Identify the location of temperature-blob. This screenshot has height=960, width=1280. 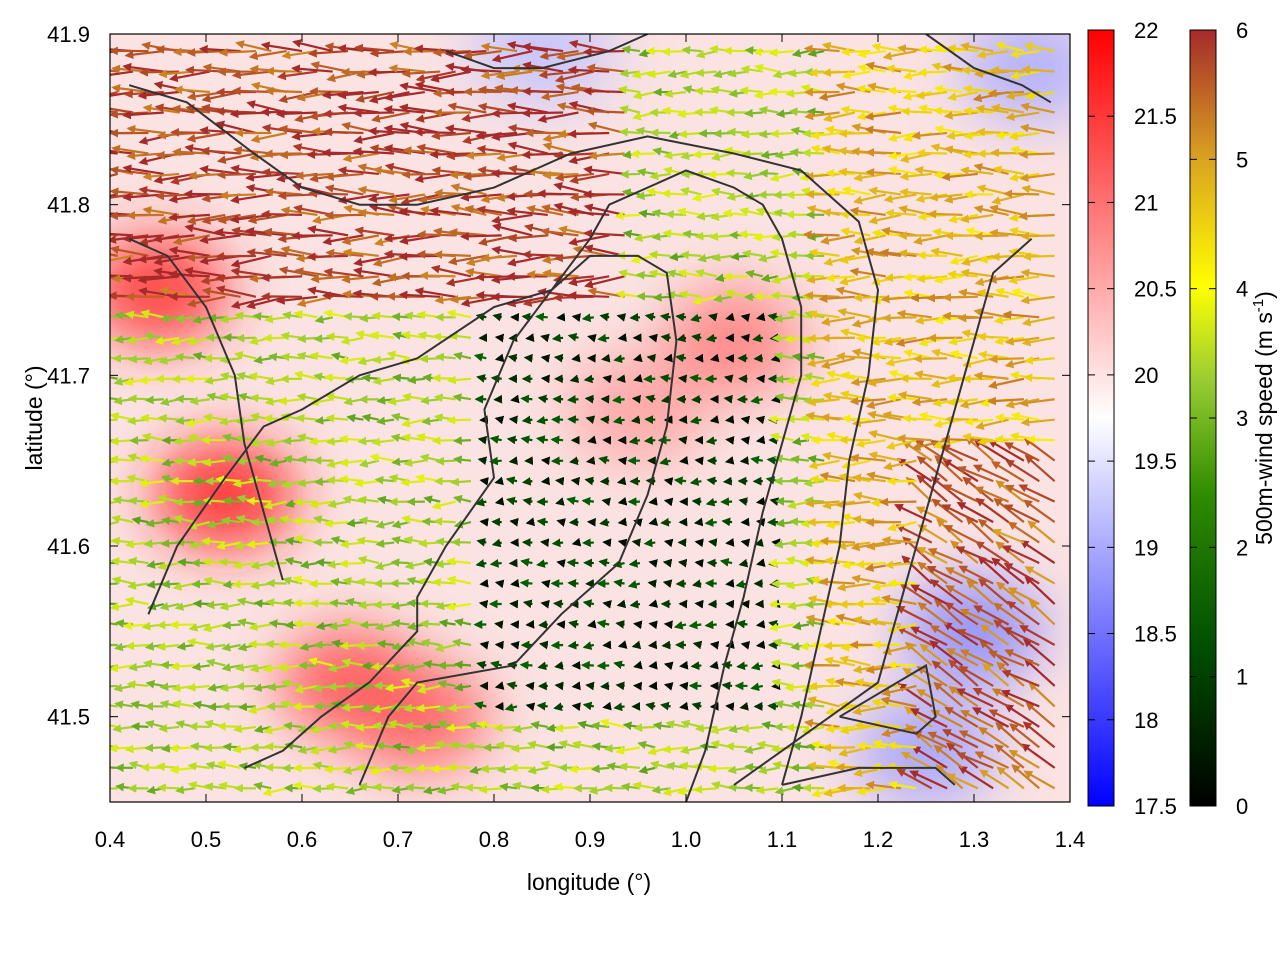
(225, 494).